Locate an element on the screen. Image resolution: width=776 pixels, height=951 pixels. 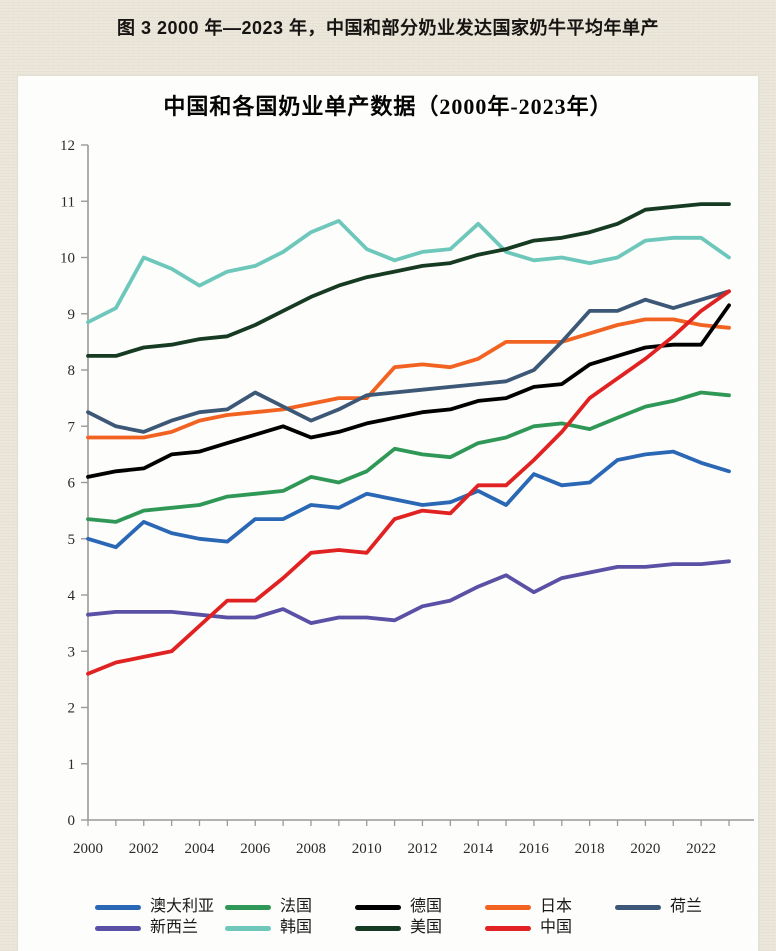
x-tick-label: 2006 is located at coordinates (255, 849).